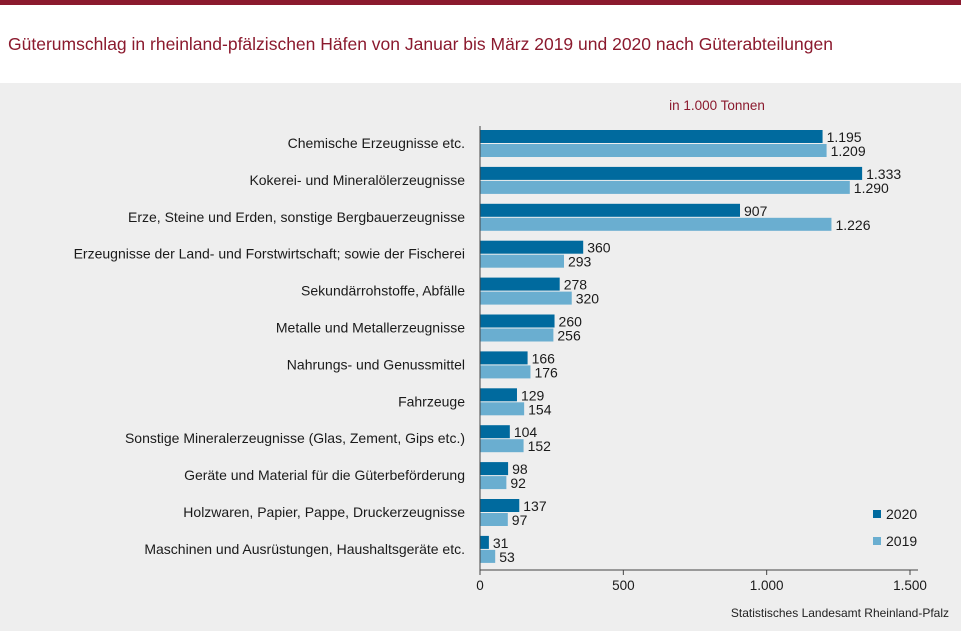  Describe the element at coordinates (571, 322) in the screenshot. I see `data-label-2020: 260` at that location.